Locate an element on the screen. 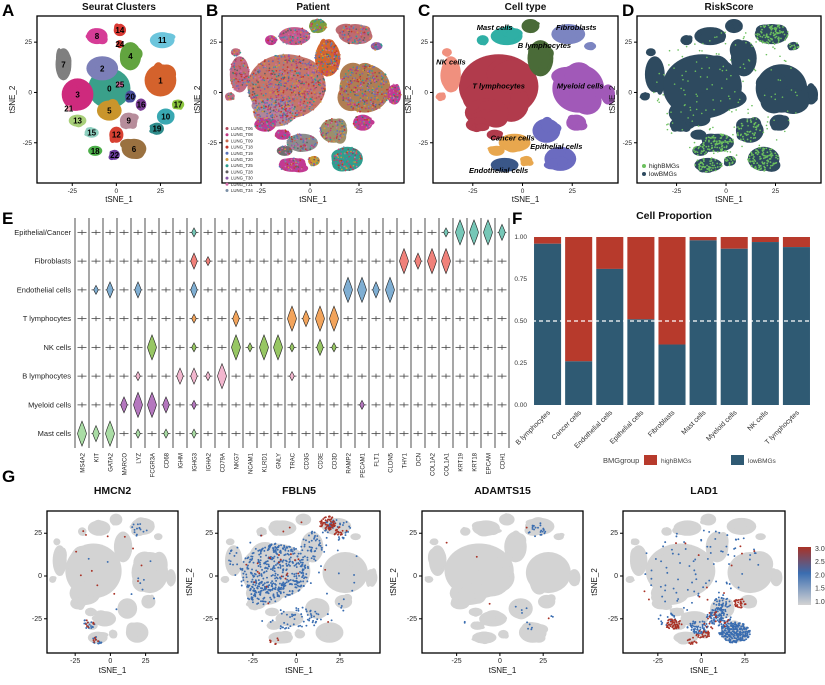  svg-text: Epithelial cells is located at coordinates (556, 146).